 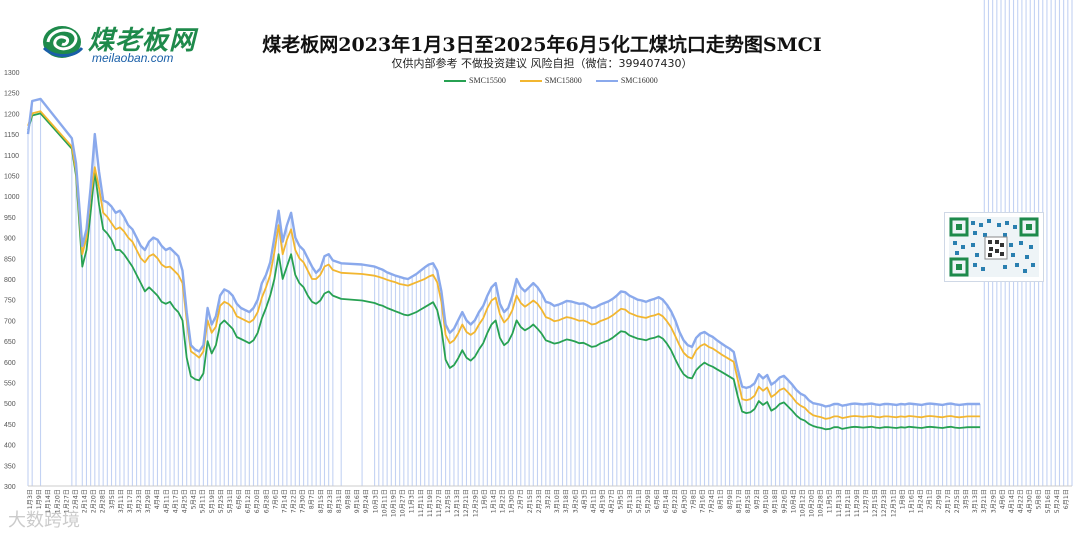 I want to click on x-tick-label: 5月21日, so click(x=639, y=501).